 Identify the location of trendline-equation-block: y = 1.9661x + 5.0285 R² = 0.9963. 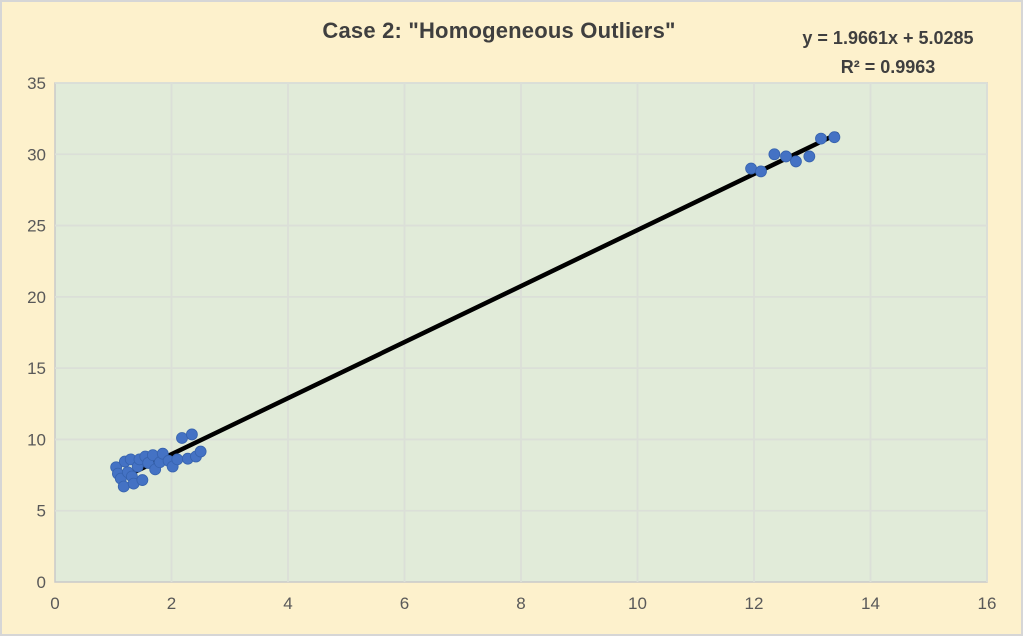
(888, 53).